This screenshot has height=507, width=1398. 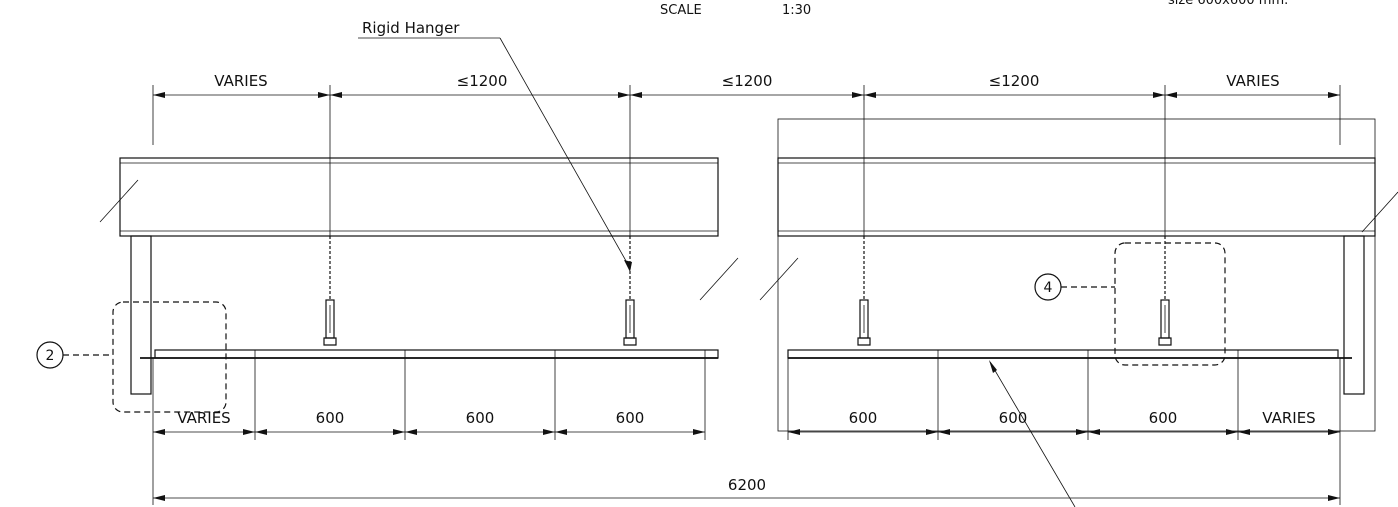 I want to click on bottom-dimension-chain, so click(x=746, y=432).